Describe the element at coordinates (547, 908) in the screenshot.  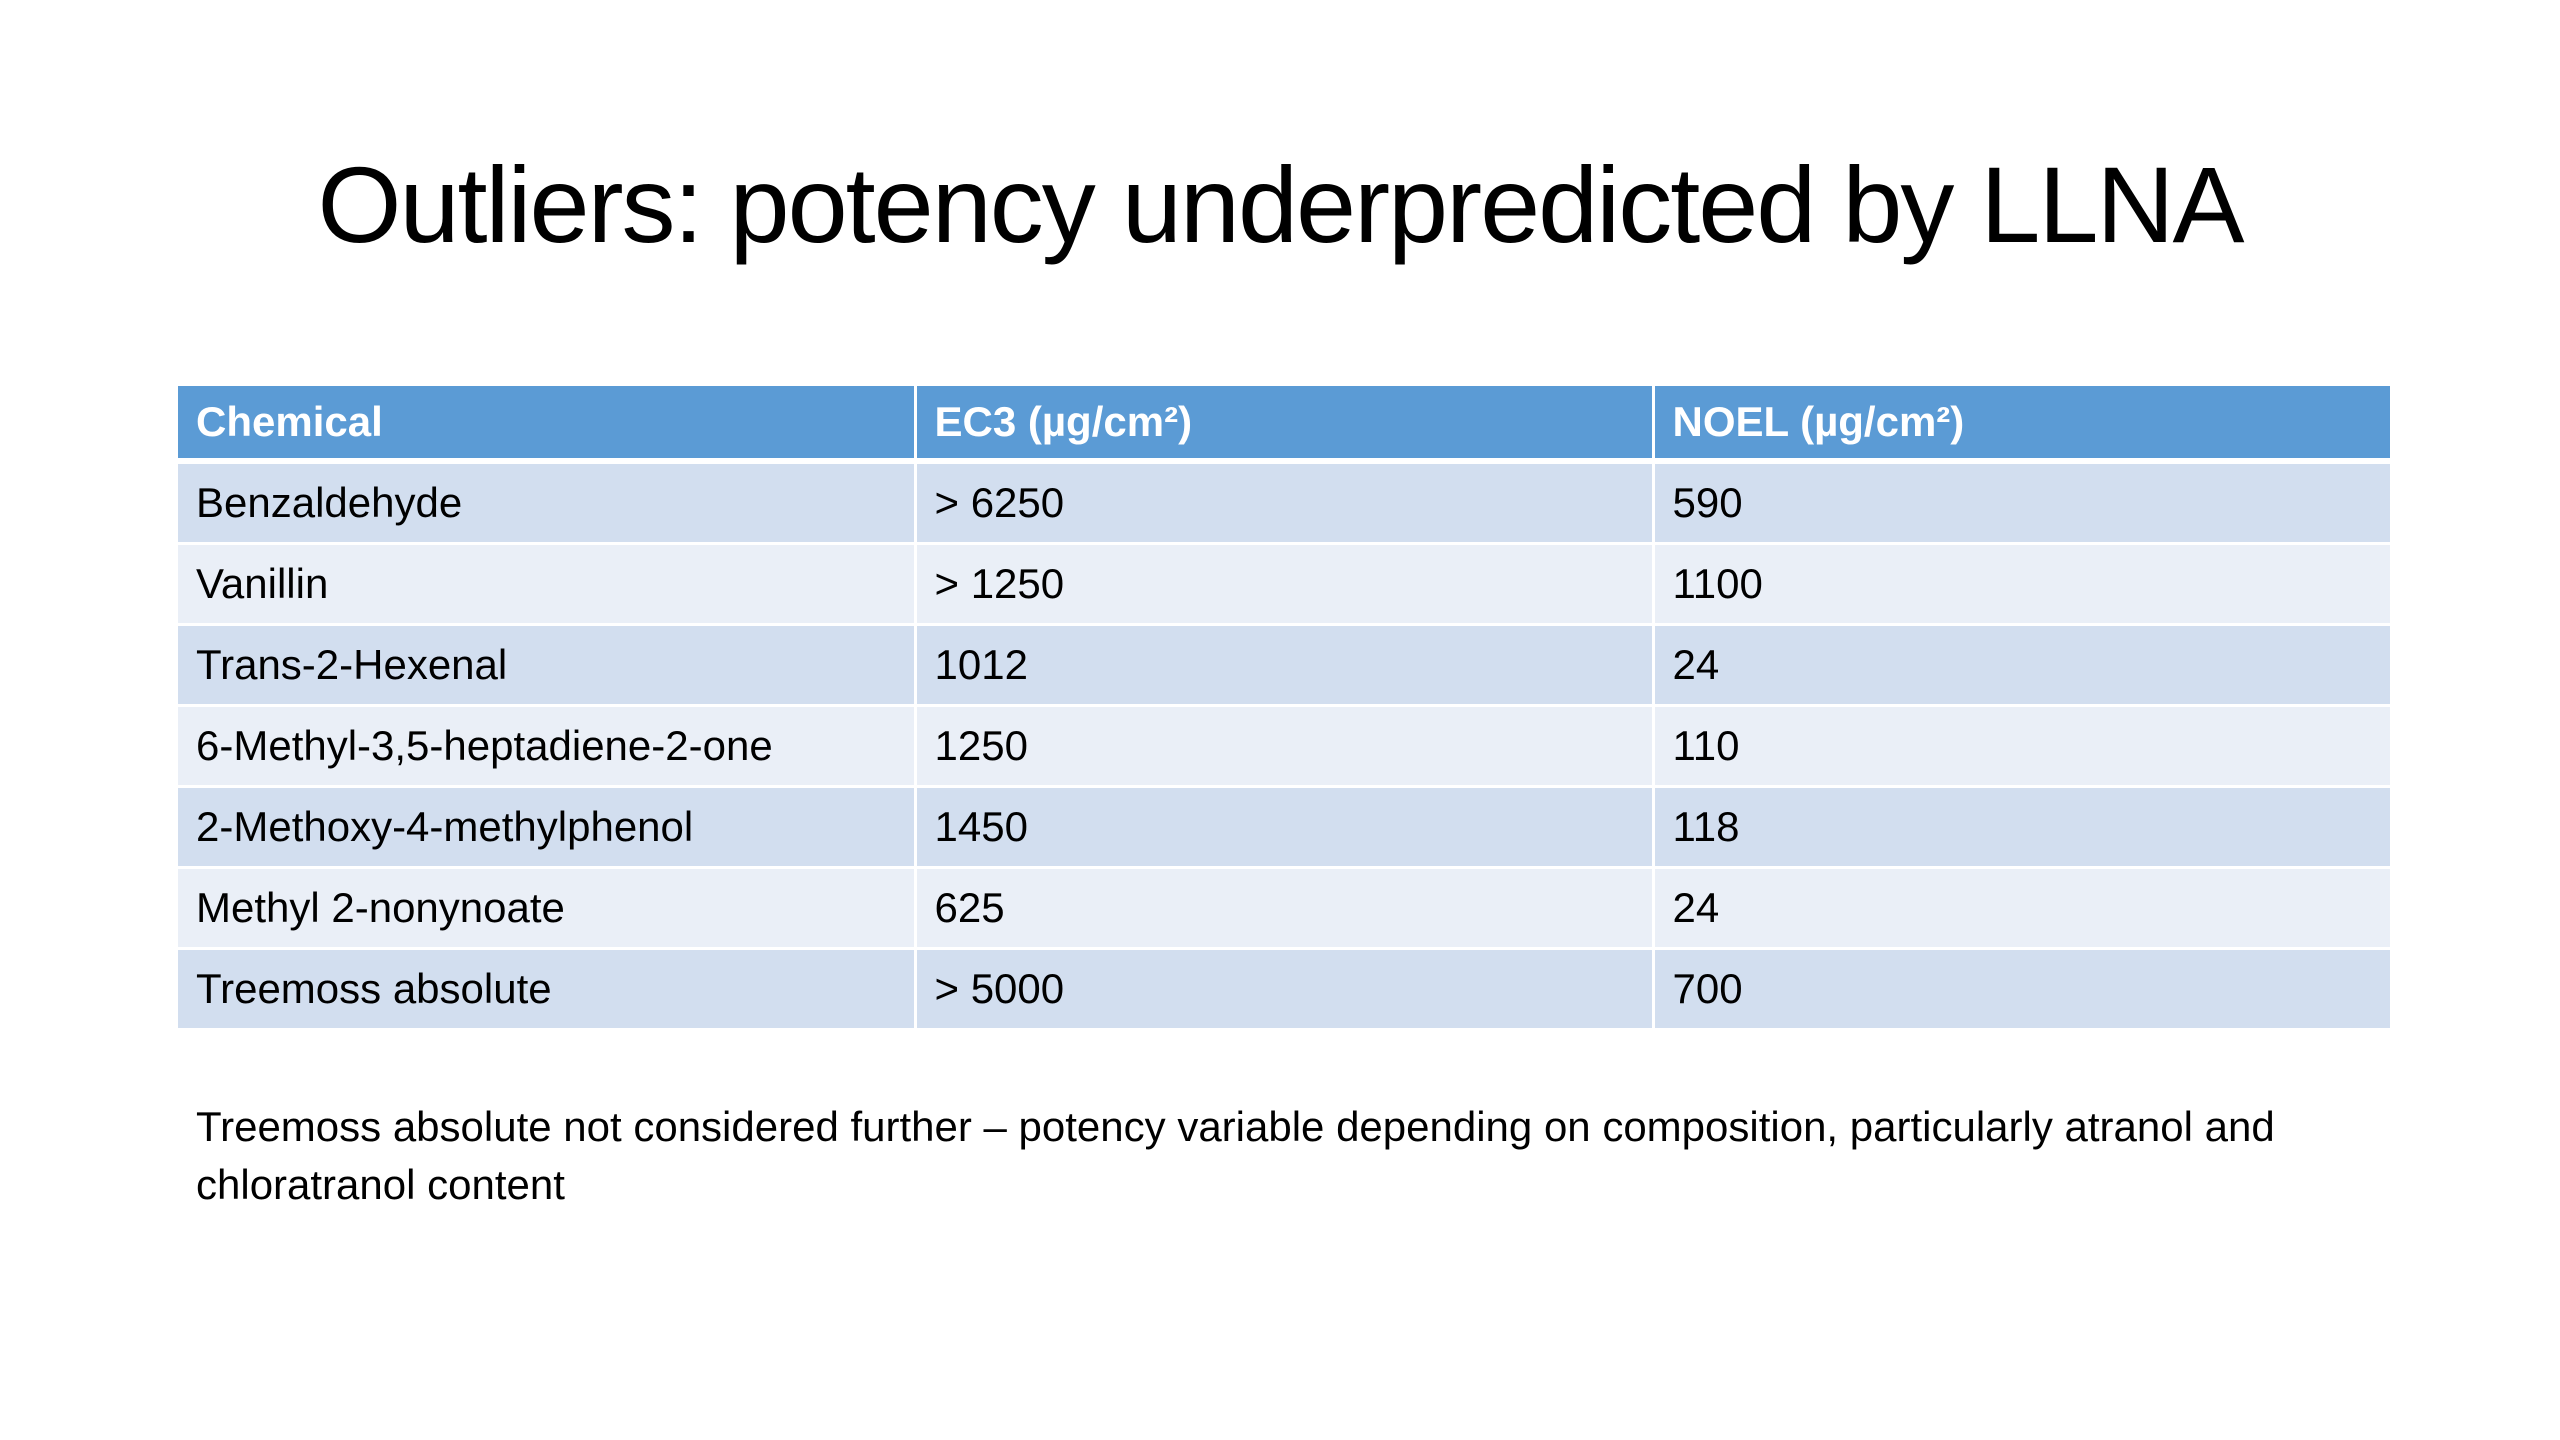
I see `cell-chemical: Methyl 2-nonynoate` at that location.